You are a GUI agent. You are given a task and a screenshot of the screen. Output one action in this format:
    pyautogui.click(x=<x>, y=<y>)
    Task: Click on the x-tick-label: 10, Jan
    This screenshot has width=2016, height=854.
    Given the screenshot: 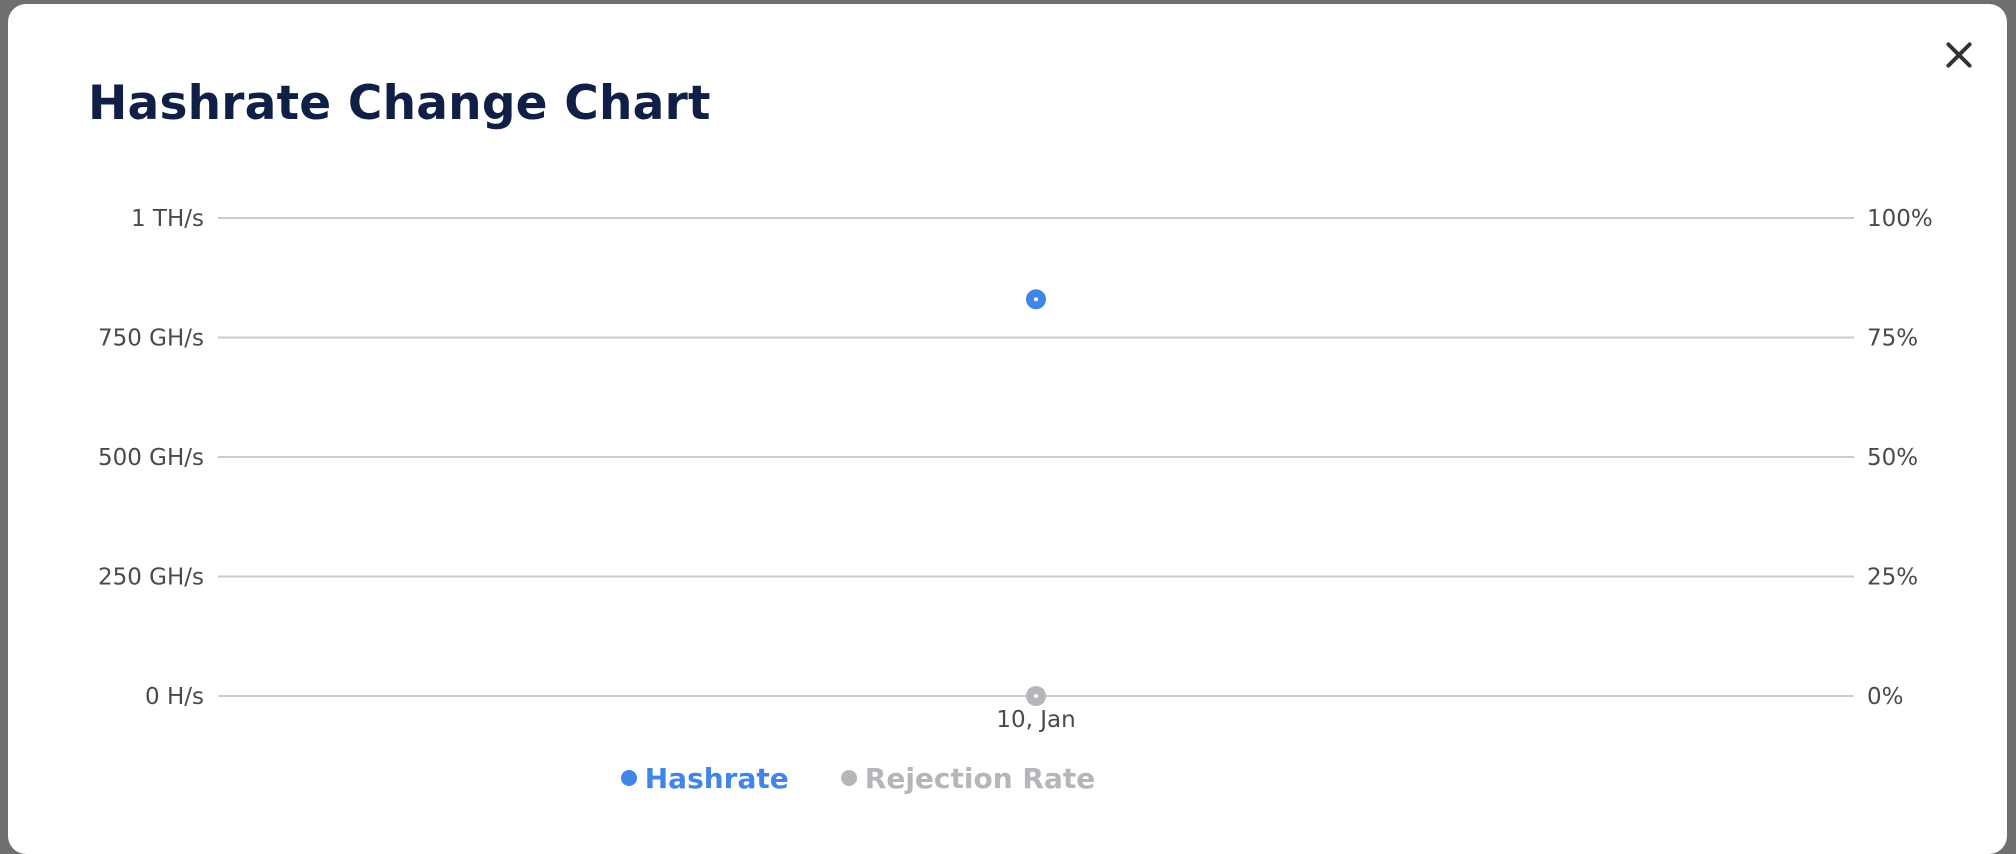 What is the action you would take?
    pyautogui.click(x=1035, y=720)
    